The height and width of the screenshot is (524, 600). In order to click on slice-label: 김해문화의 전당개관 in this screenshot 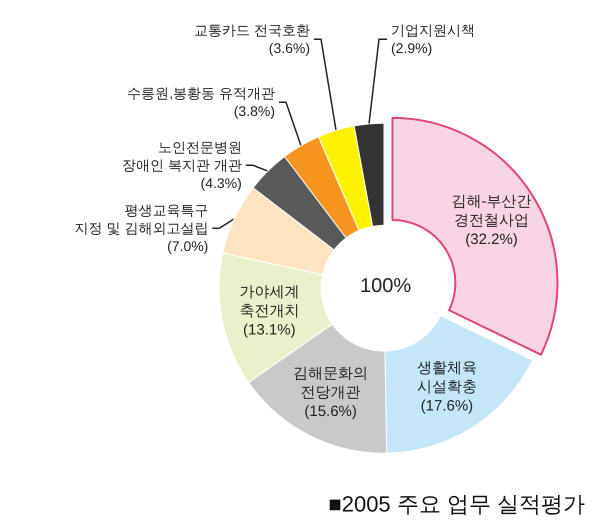, I will do `click(330, 382)`.